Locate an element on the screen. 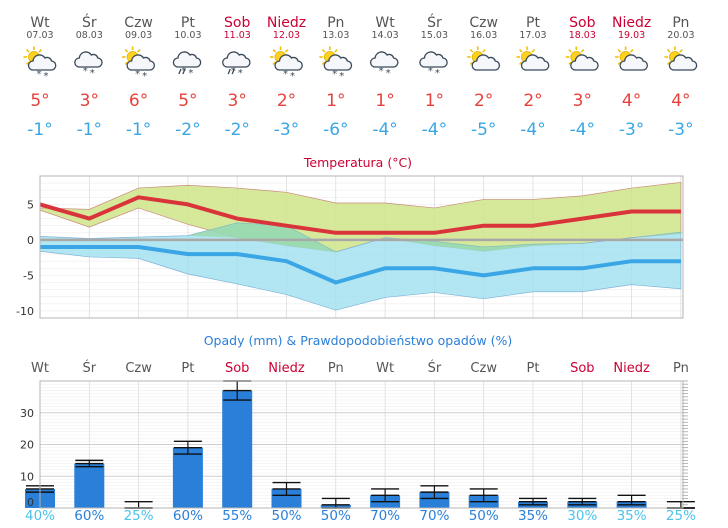 This screenshot has height=528, width=728. precip-y-tick-label: 20 is located at coordinates (27, 445).